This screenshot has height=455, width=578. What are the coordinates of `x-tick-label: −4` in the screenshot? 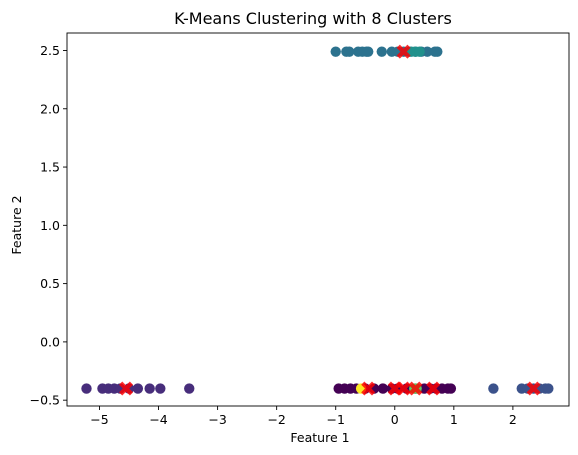 It's located at (158, 419).